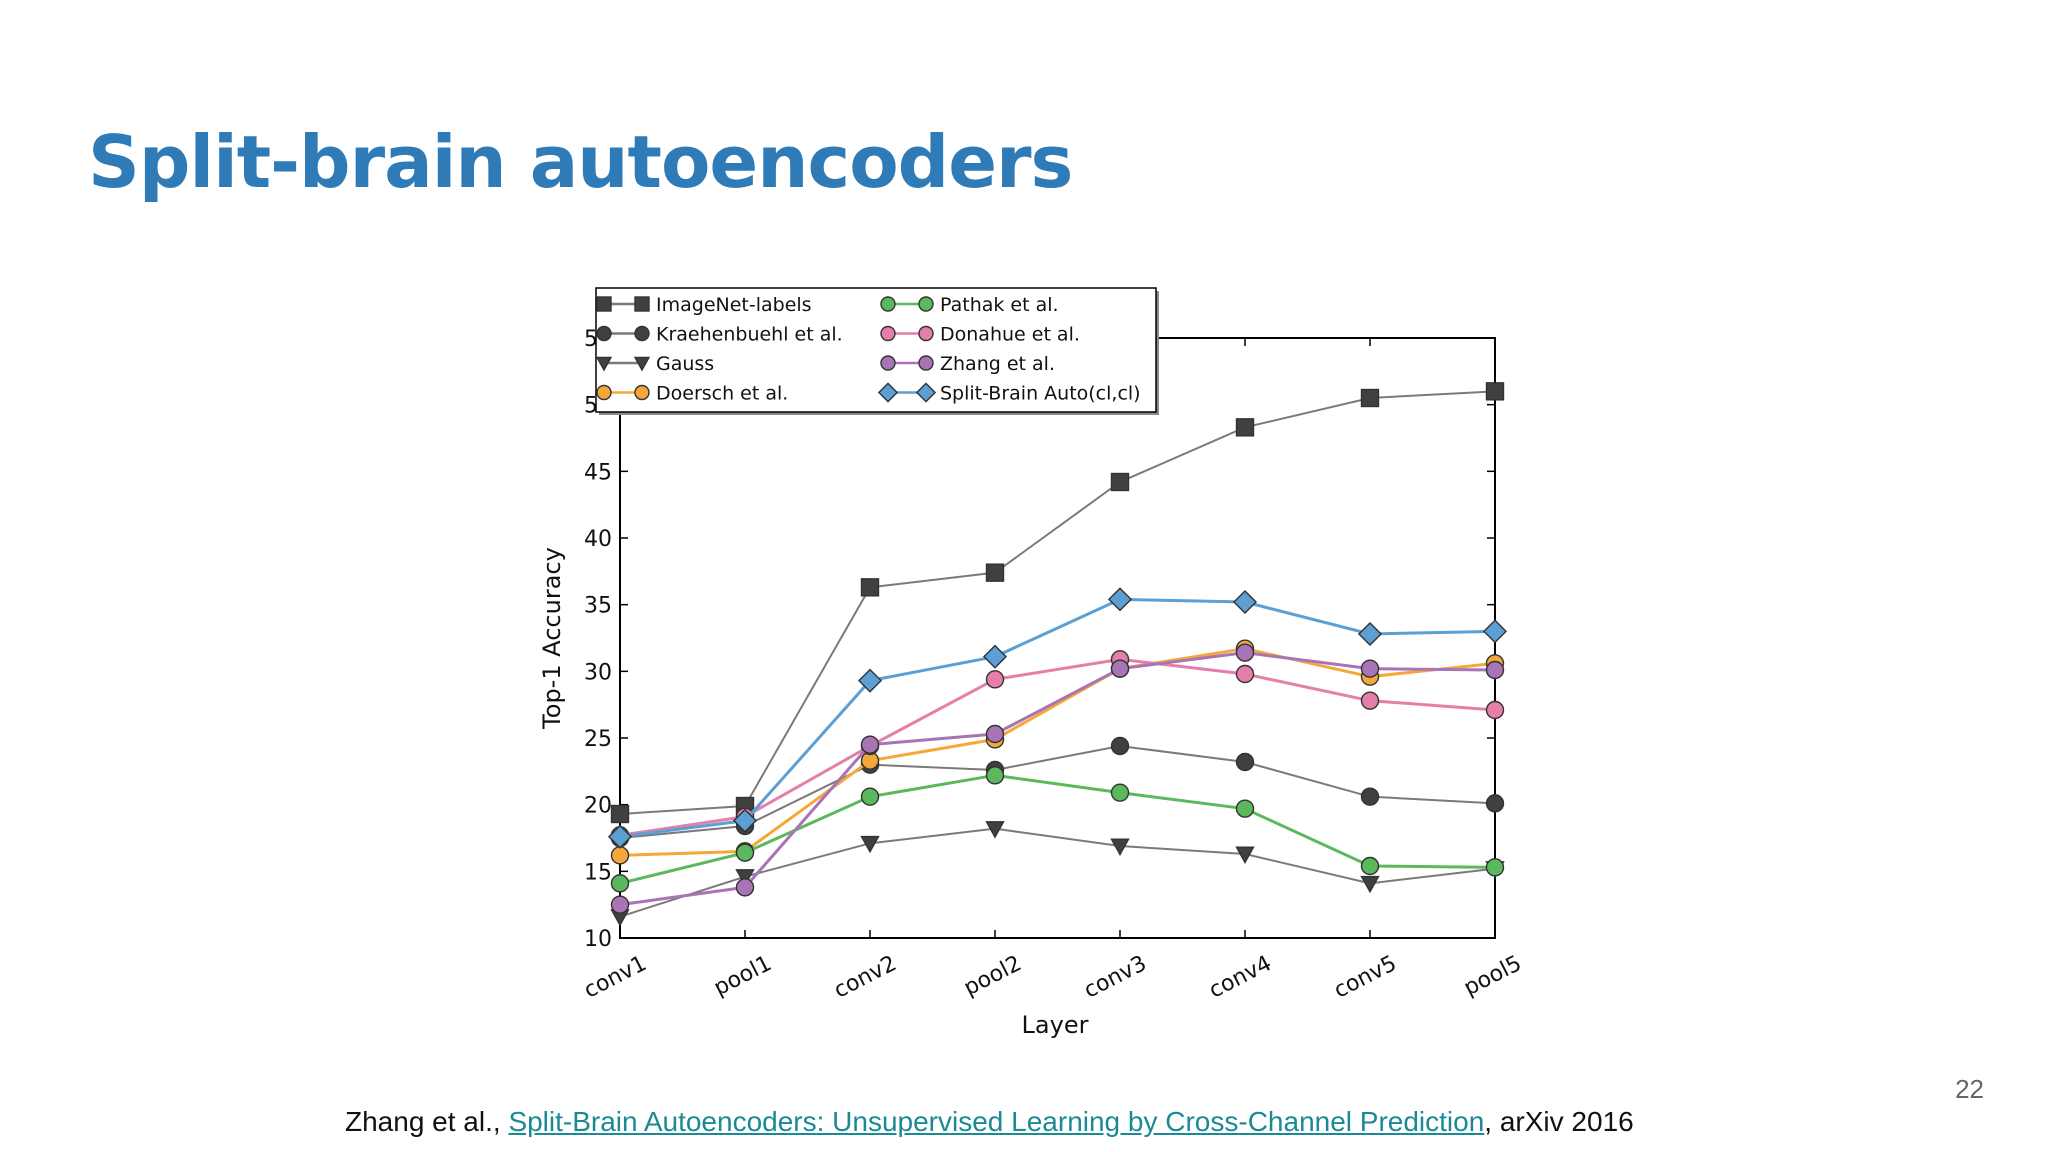  I want to click on y-tick-label: 15, so click(598, 872).